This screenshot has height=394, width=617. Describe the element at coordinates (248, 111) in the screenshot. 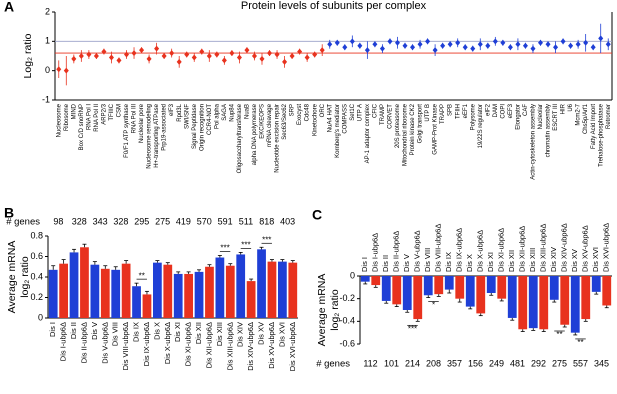

I see `x-tick-label: NuaB` at that location.